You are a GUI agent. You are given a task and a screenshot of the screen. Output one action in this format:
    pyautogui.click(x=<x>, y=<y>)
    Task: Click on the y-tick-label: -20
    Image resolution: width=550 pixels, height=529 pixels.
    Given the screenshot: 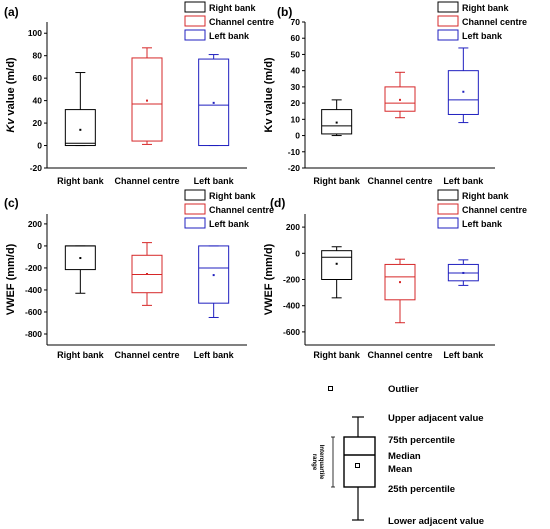 What is the action you would take?
    pyautogui.click(x=294, y=168)
    